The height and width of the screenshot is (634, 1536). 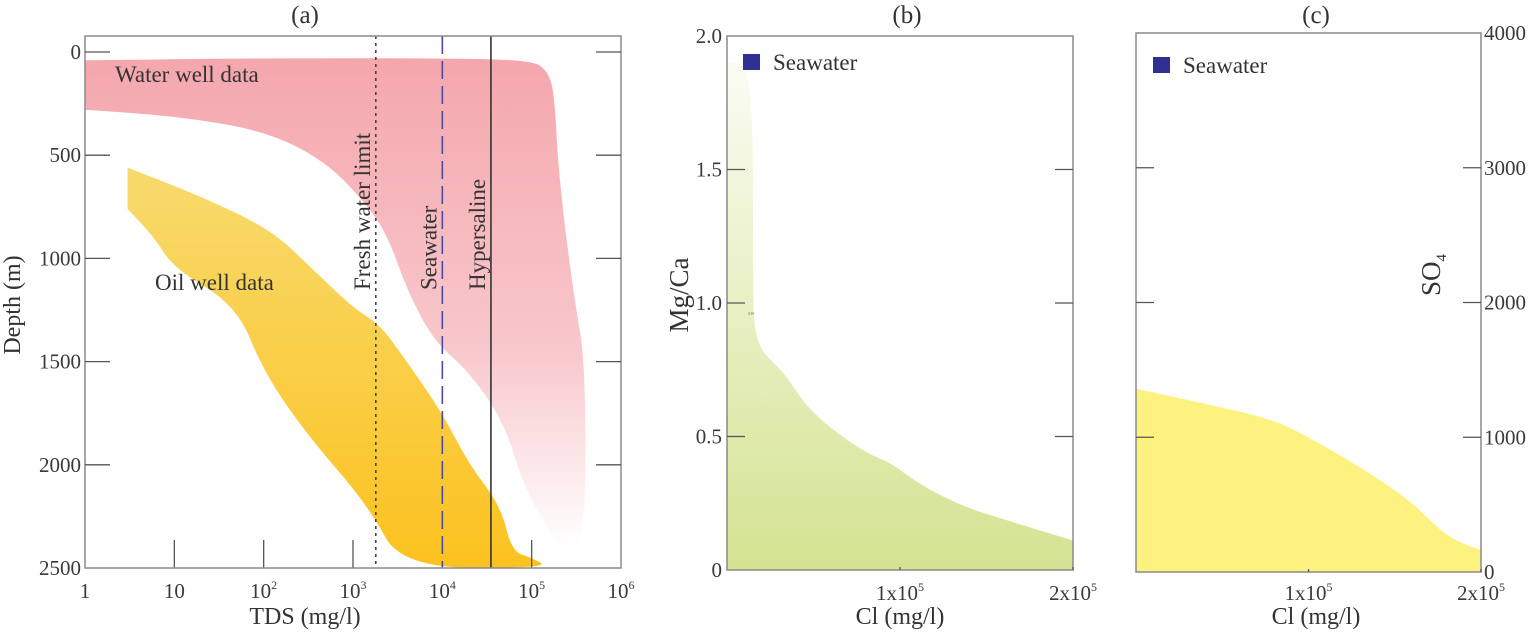 What do you see at coordinates (632, 585) in the screenshot?
I see `x-tick-exponent: 6` at bounding box center [632, 585].